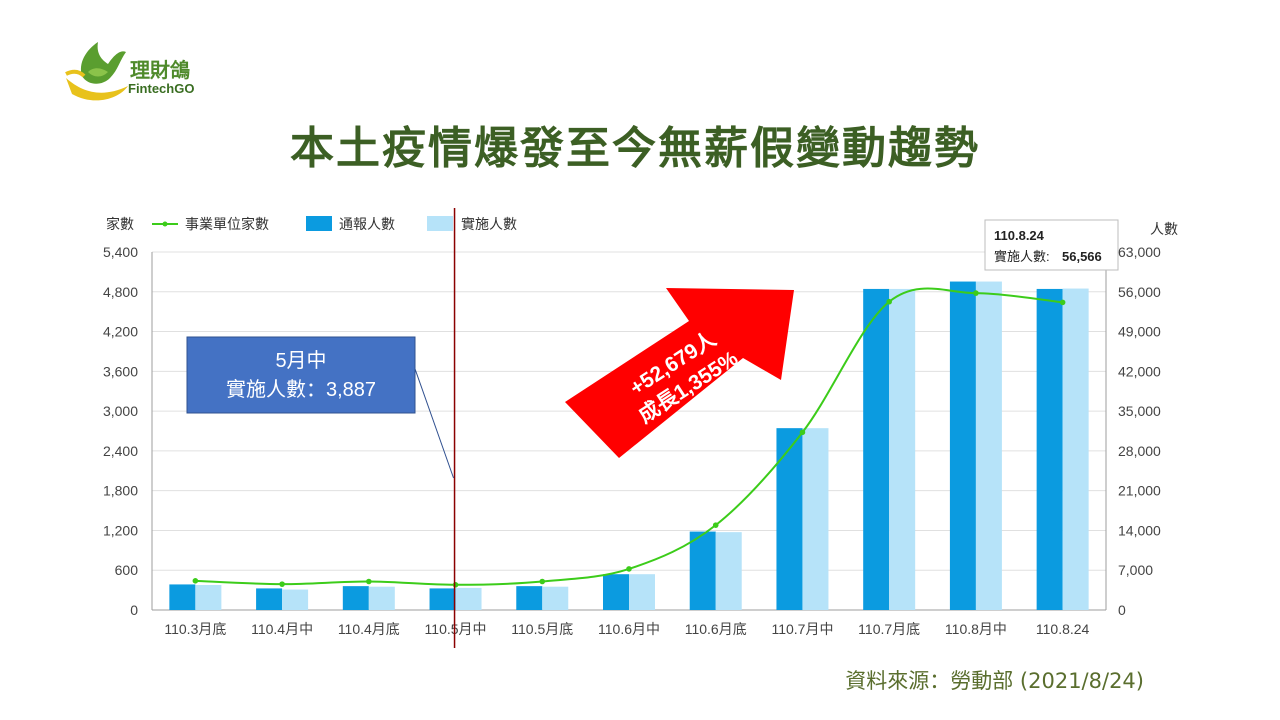 The height and width of the screenshot is (720, 1280). I want to click on logo-icon, so click(96, 71).